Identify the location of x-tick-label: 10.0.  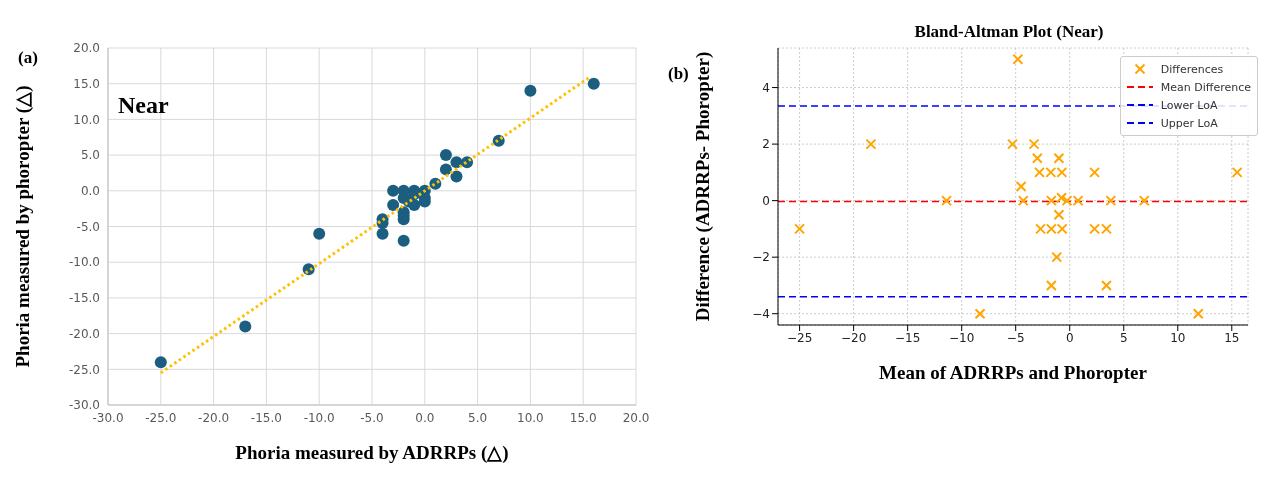
(530, 417).